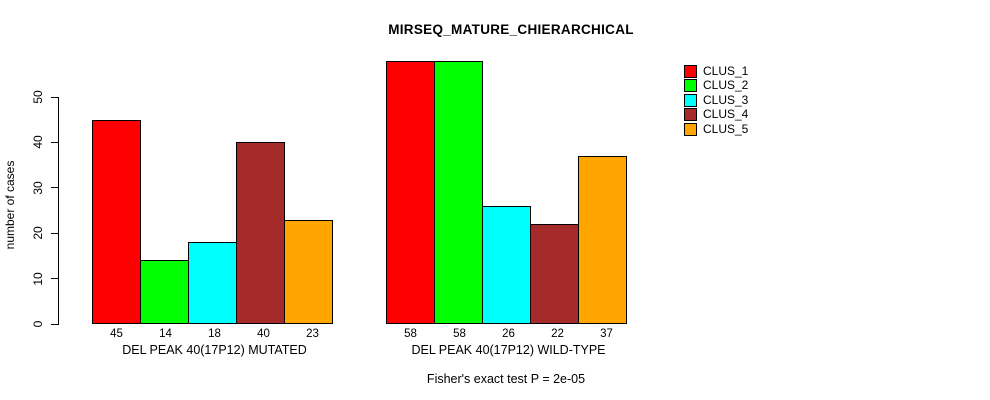 The width and height of the screenshot is (990, 400). I want to click on legend-item-clus_2: CLUS_2, so click(716, 86).